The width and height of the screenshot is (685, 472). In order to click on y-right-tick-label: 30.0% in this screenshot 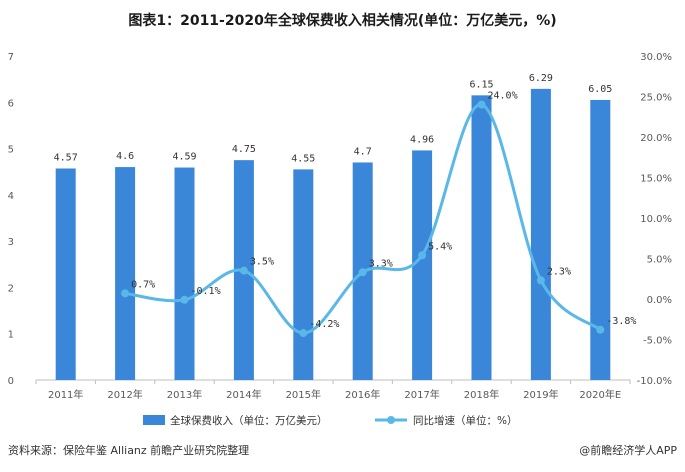, I will do `click(656, 57)`.